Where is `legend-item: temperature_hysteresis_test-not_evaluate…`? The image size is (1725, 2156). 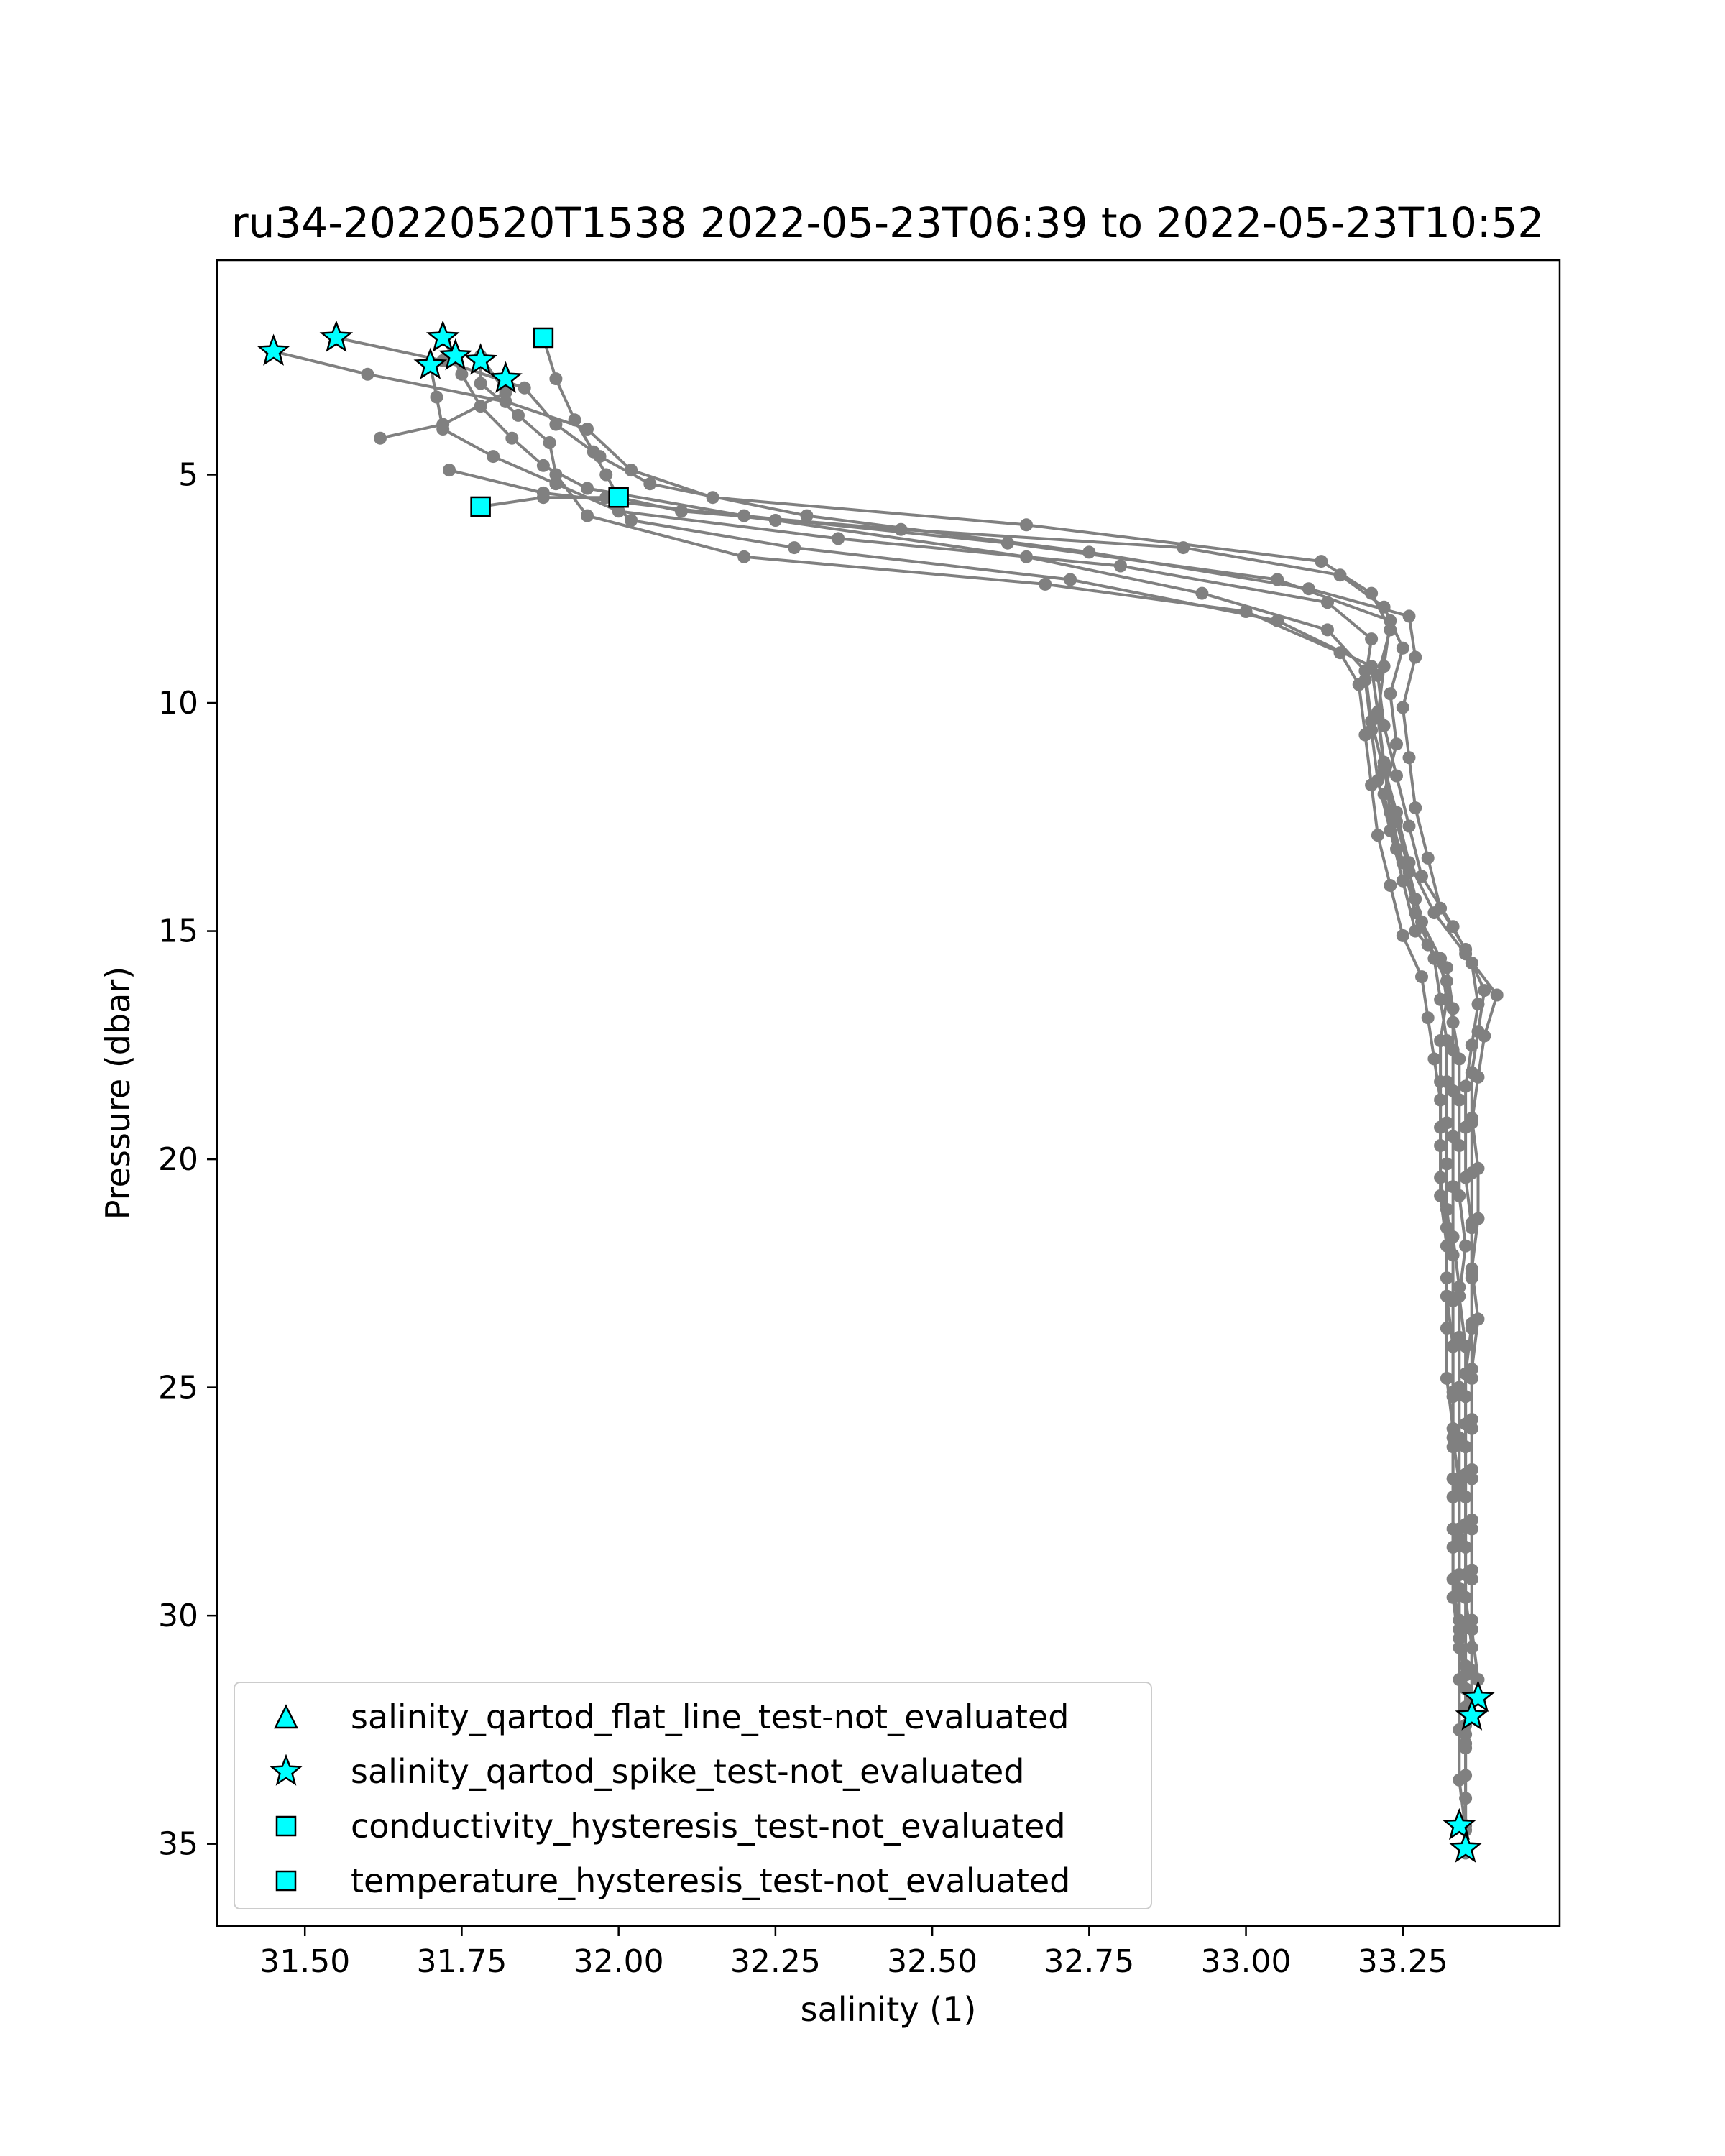
legend-item: temperature_hysteresis_test-not_evaluate… is located at coordinates (672, 1880).